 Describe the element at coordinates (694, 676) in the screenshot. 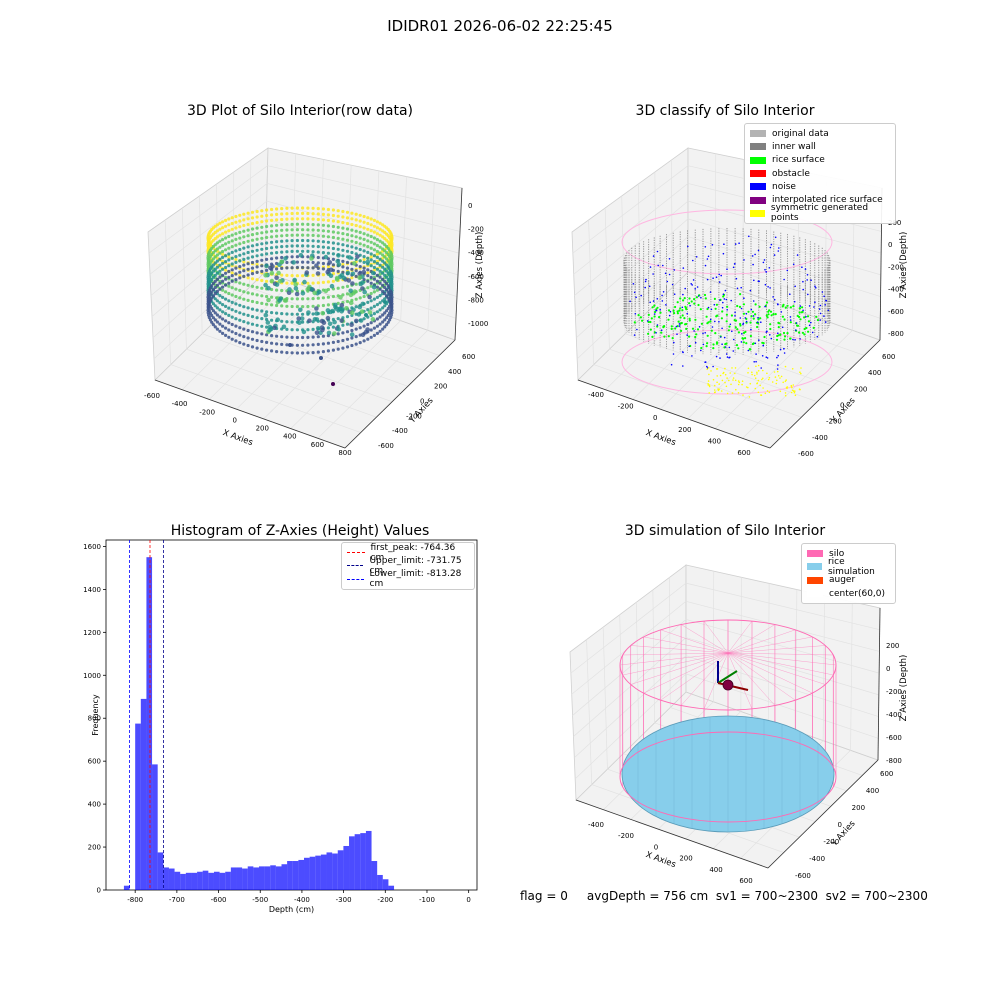

I see `silo-roof-wire` at that location.